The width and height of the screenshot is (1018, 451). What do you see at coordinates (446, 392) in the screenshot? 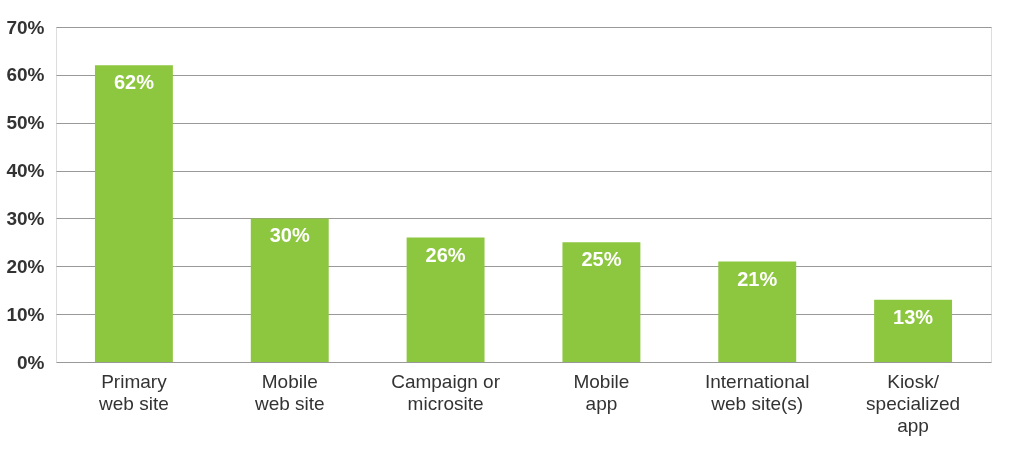
I see `x-tick-label: Campaign or microsite` at bounding box center [446, 392].